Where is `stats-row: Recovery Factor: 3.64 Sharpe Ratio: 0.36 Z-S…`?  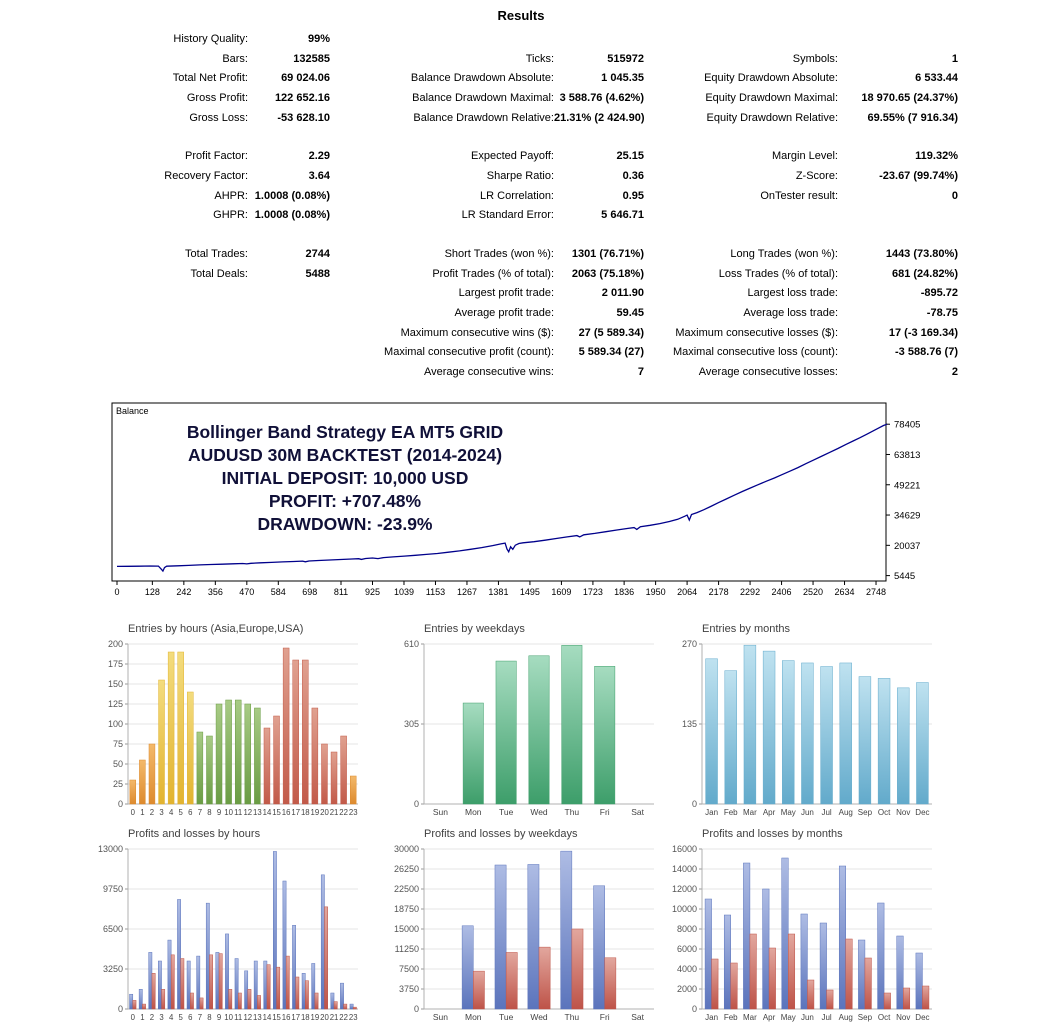
stats-row: Recovery Factor: 3.64 Sharpe Ratio: 0.36 Z-S… is located at coordinates (539, 176).